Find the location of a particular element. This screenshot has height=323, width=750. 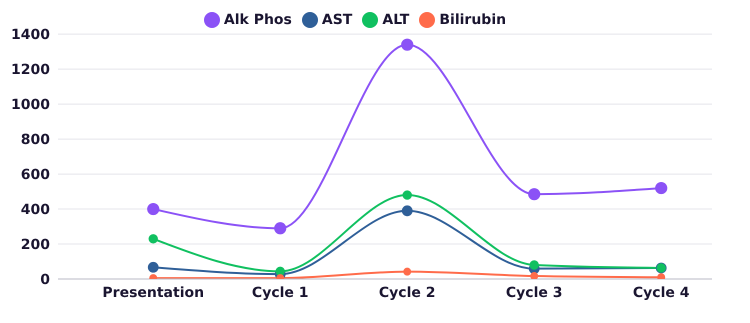

x-tick-label: Presentation is located at coordinates (153, 292).